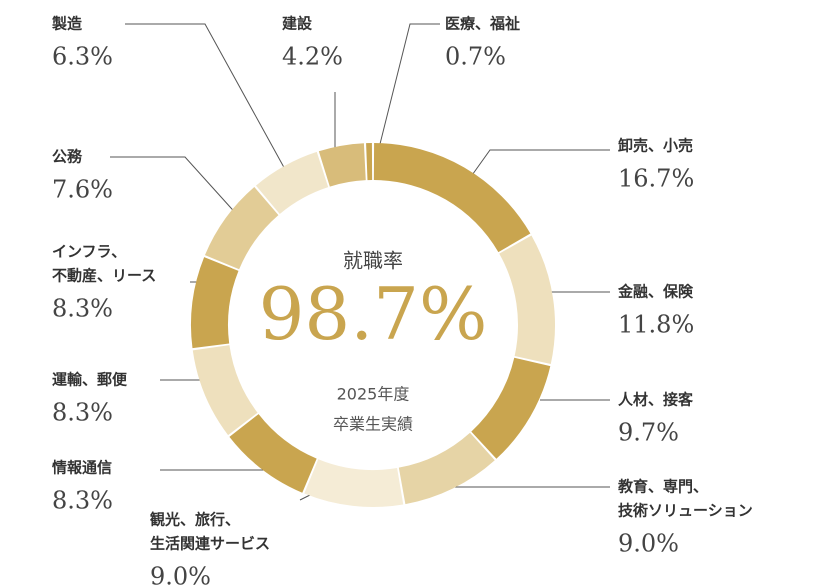 Image resolution: width=839 pixels, height=588 pixels. What do you see at coordinates (312, 57) in the screenshot?
I see `segment-value: 4.2%` at bounding box center [312, 57].